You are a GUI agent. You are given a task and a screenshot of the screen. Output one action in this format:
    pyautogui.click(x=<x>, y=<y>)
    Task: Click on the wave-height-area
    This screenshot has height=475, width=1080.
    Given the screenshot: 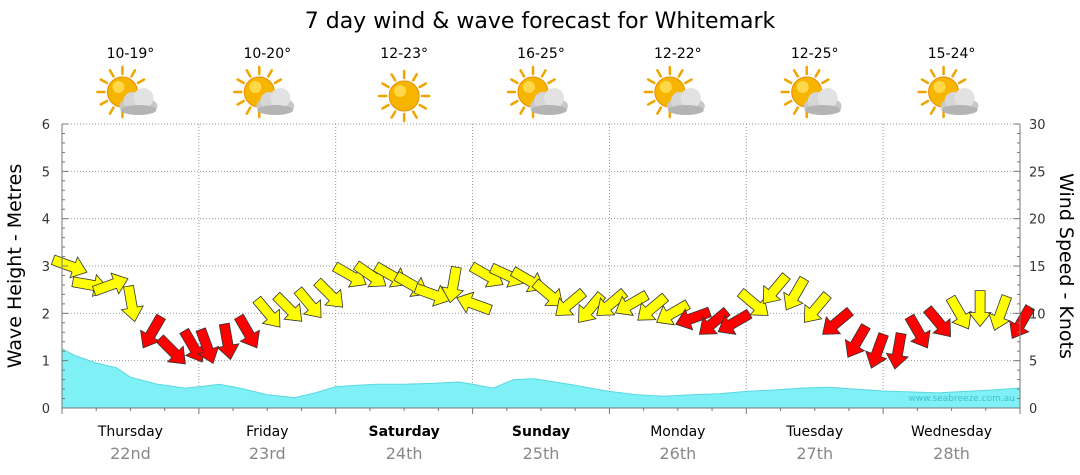 What is the action you would take?
    pyautogui.click(x=541, y=378)
    